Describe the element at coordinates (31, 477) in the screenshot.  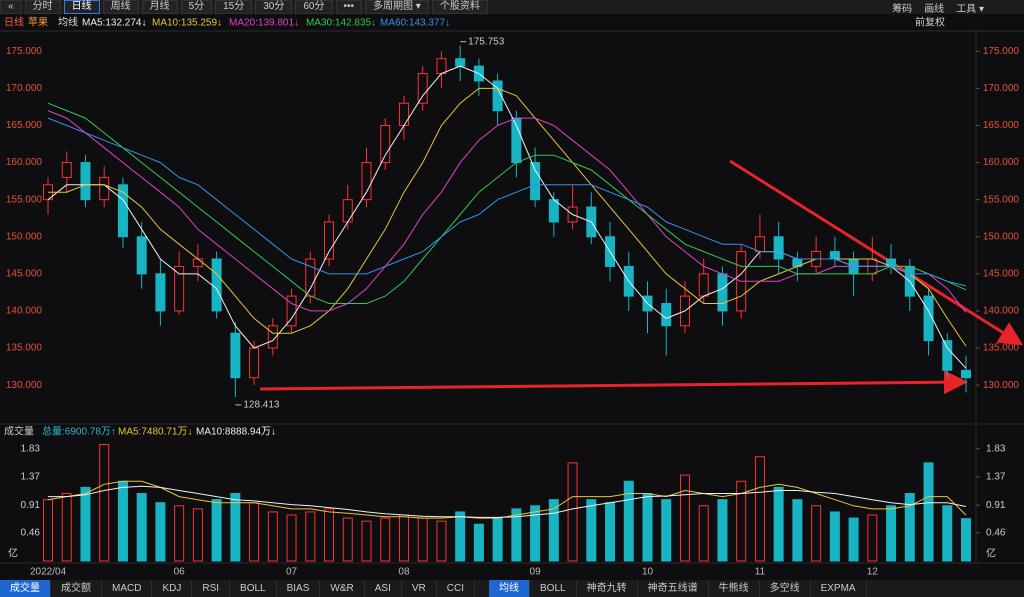
I see `y-tick-label: 1.37` at that location.